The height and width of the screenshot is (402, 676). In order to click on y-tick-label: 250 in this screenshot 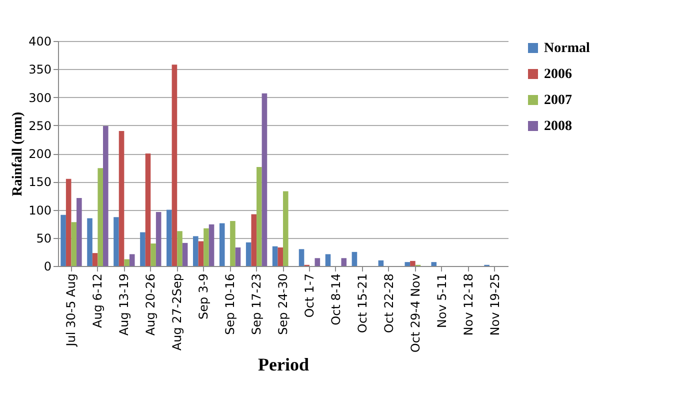, I will do `click(40, 125)`.